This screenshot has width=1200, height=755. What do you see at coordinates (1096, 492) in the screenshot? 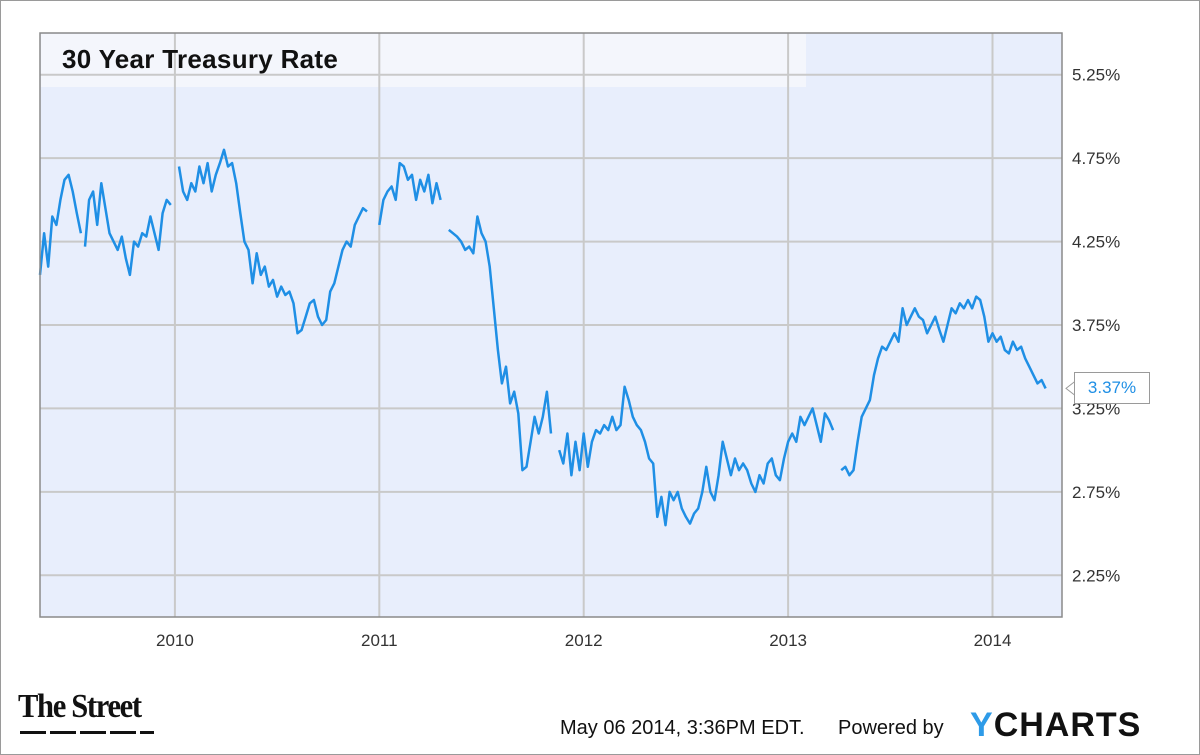
I see `y-tick-label: 2.75%` at bounding box center [1096, 492].